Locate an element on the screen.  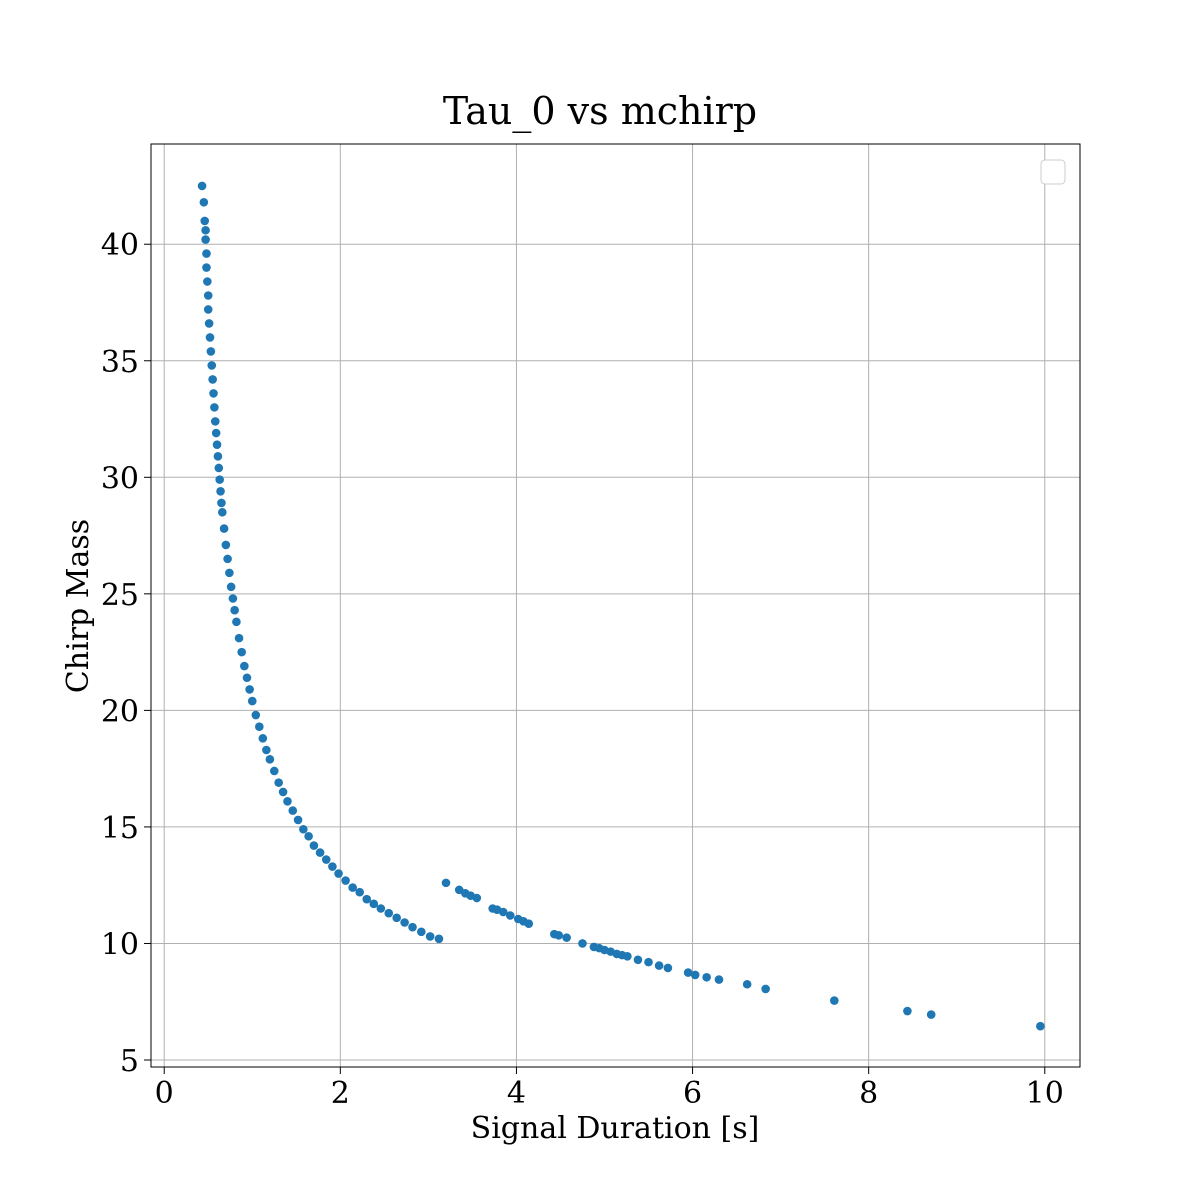
chart-title: Tau_0 vs mchirp is located at coordinates (600, 111).